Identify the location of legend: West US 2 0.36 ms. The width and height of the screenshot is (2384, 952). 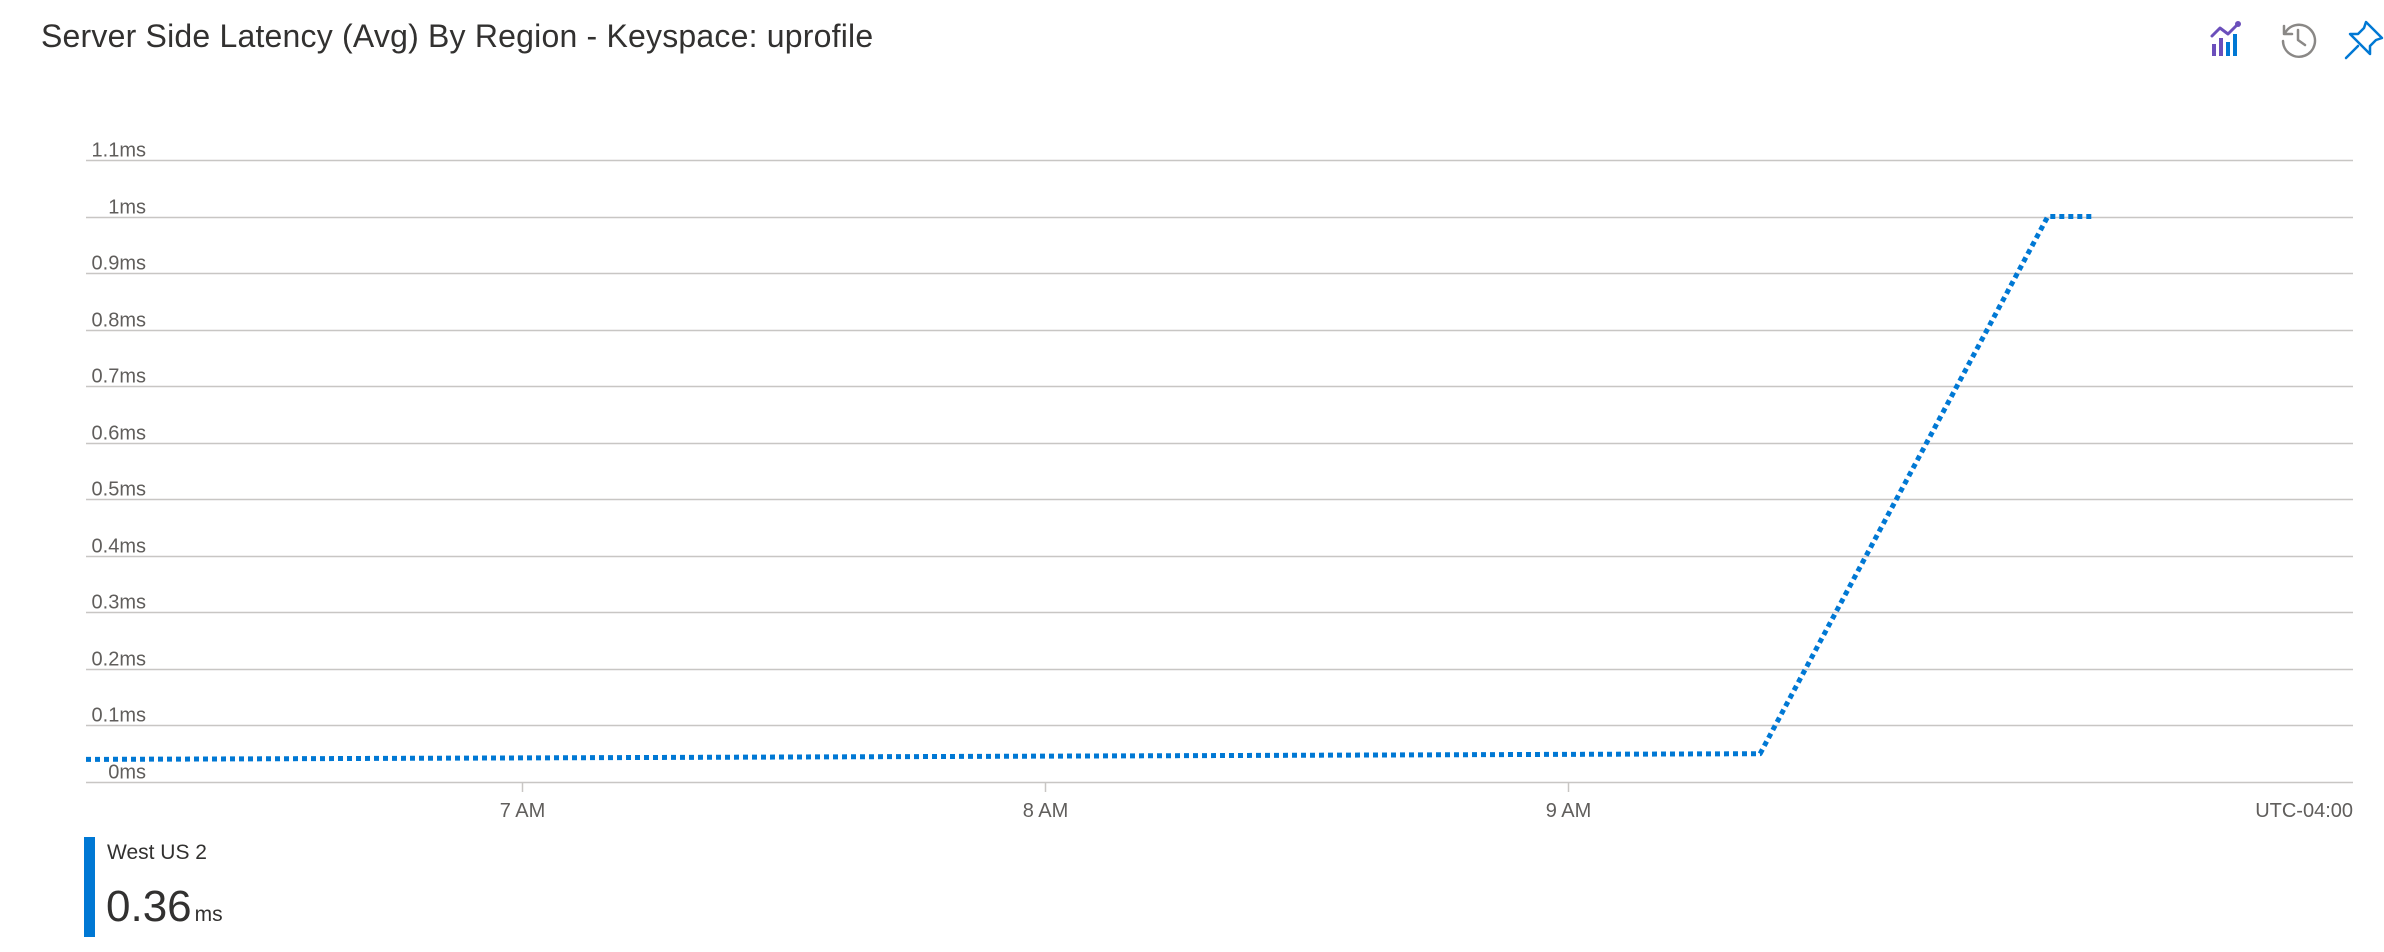
(284, 887).